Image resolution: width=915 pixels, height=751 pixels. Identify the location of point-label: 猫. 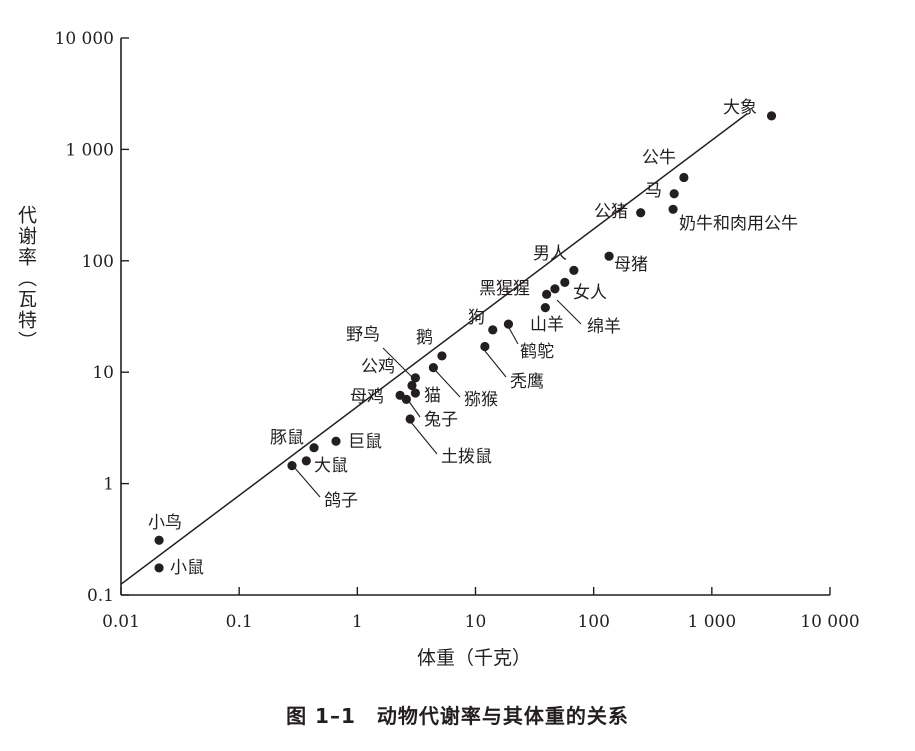
(432, 396).